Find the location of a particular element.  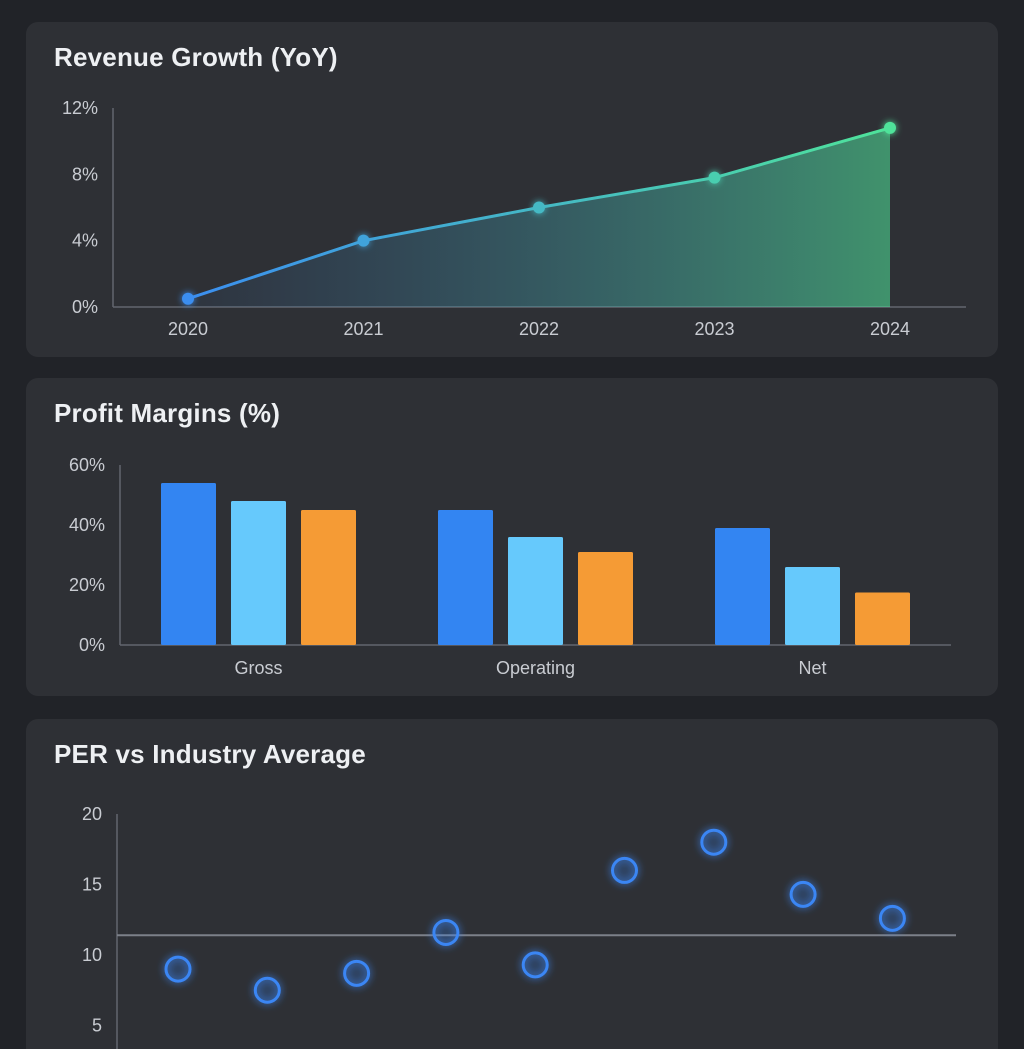

x-tick-label: 2022 is located at coordinates (539, 329).